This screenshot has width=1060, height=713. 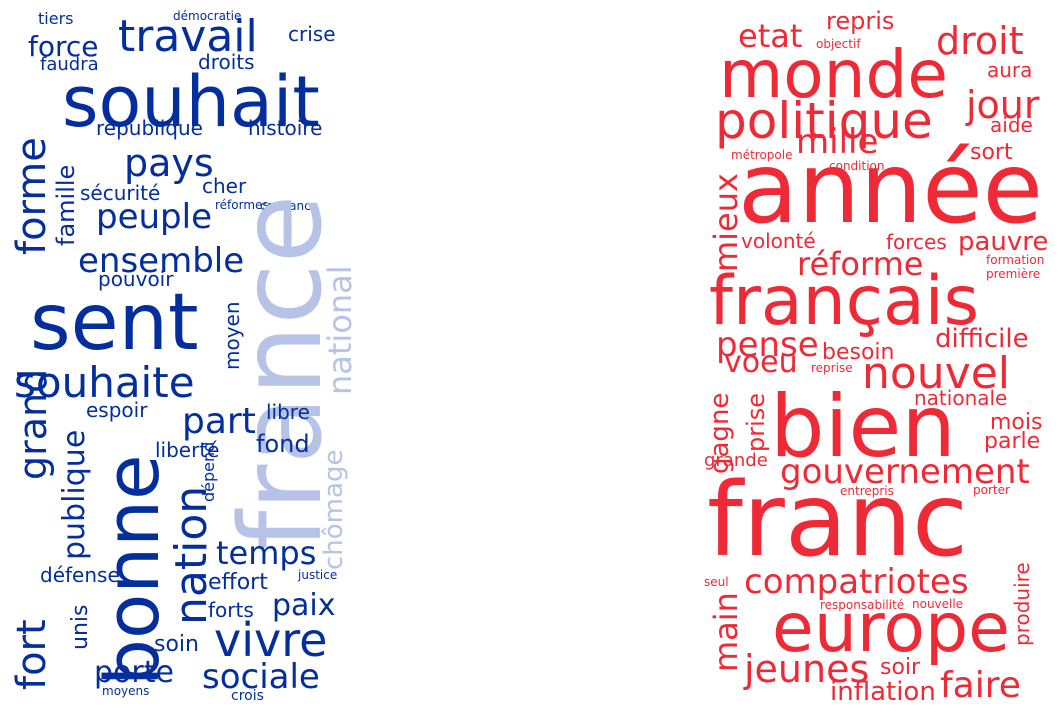 What do you see at coordinates (991, 490) in the screenshot?
I see `word-porter: porter` at bounding box center [991, 490].